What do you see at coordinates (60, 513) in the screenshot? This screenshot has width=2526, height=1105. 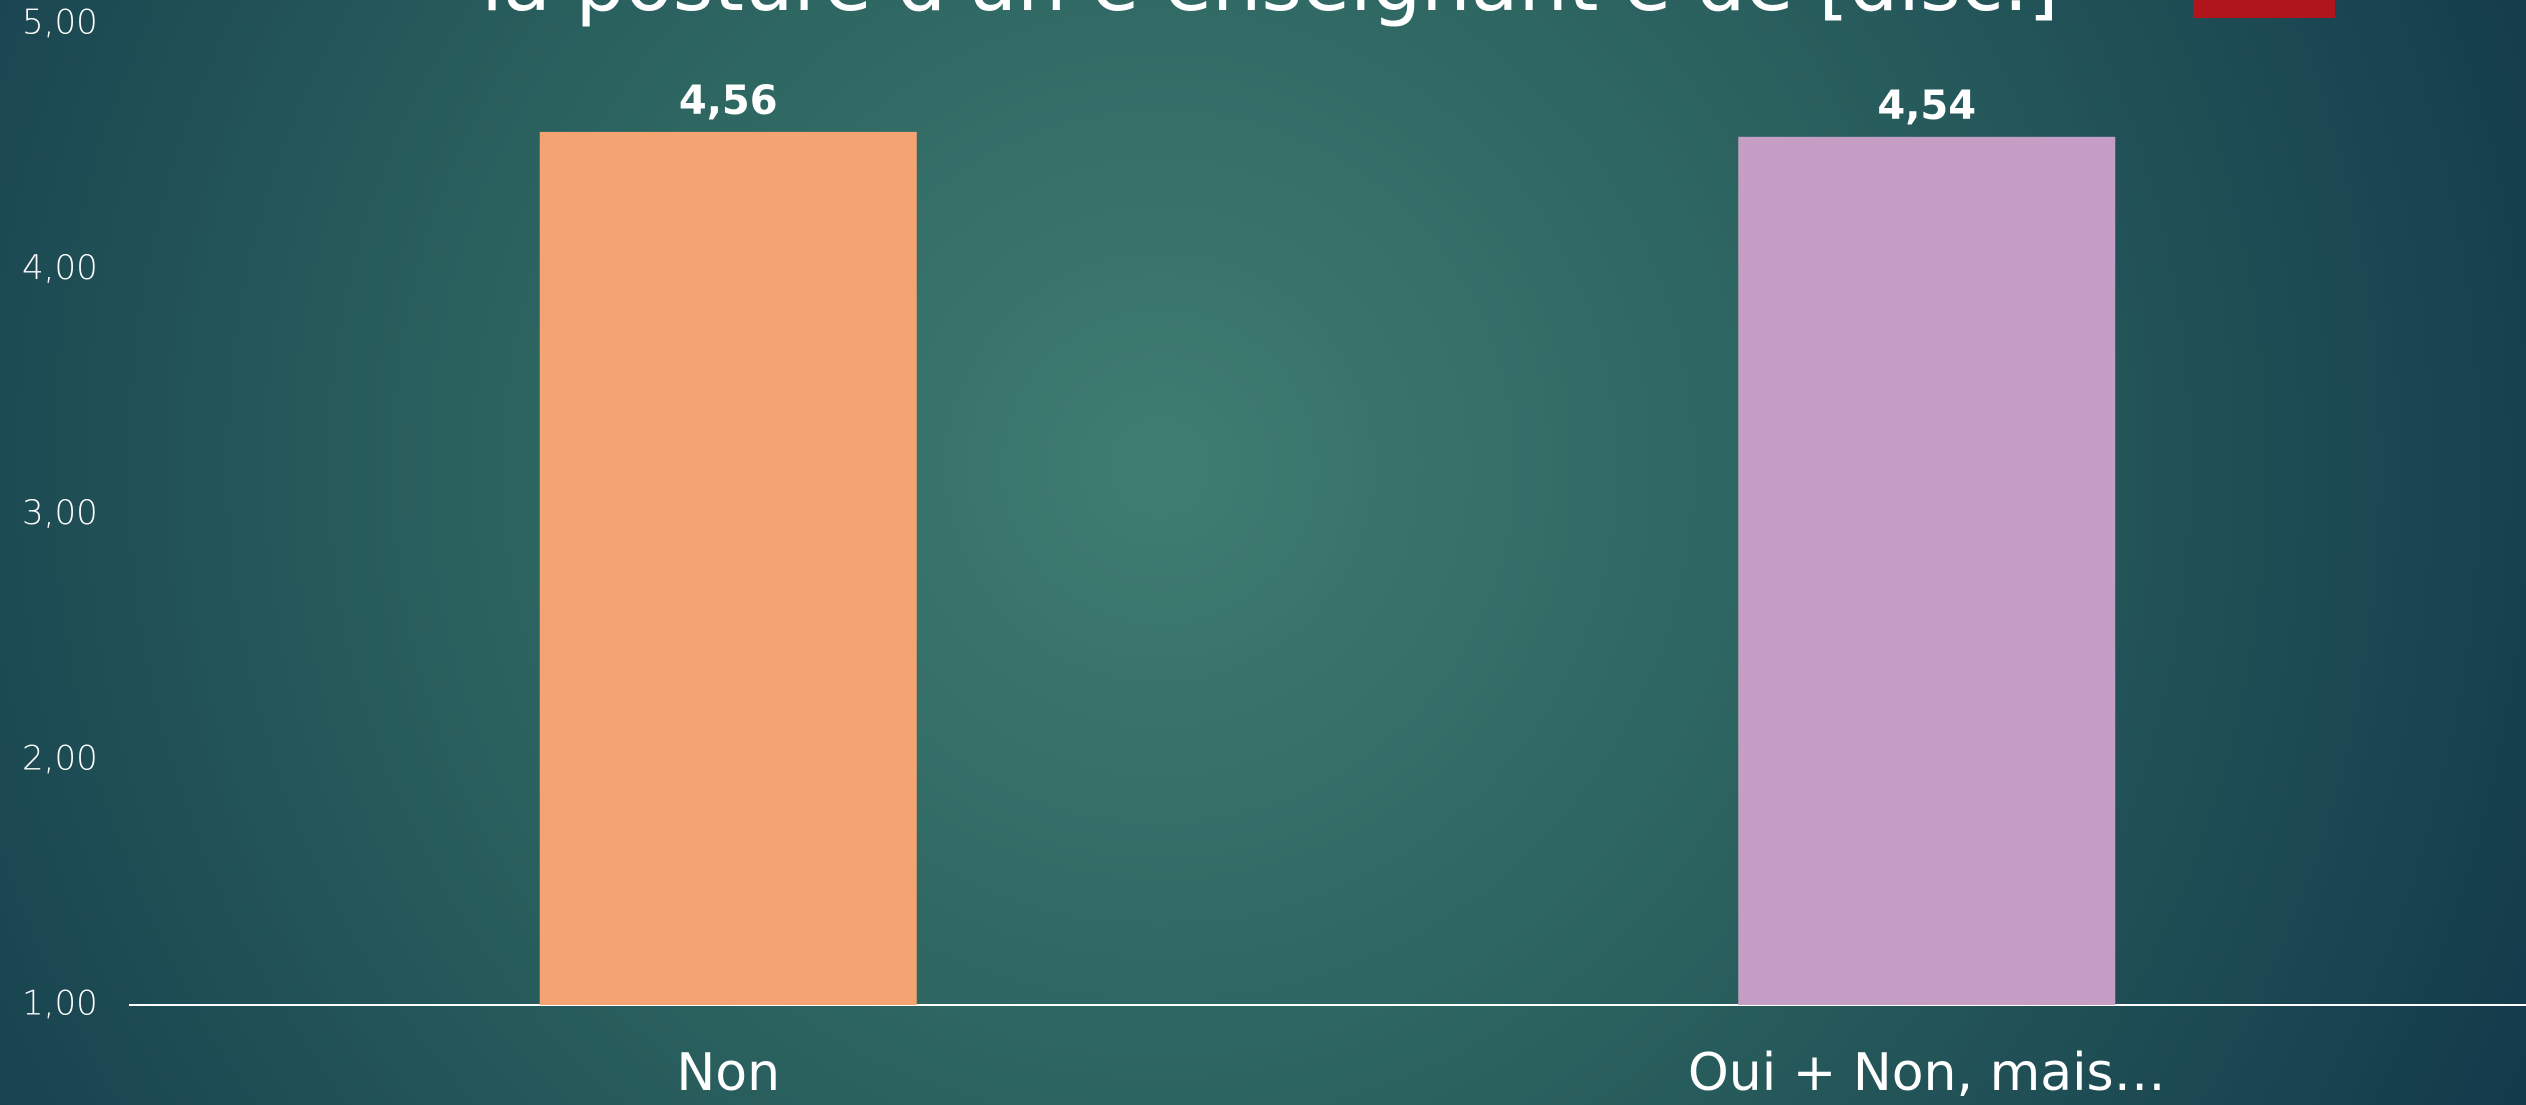 I see `y-tick-label: 3,00` at bounding box center [60, 513].